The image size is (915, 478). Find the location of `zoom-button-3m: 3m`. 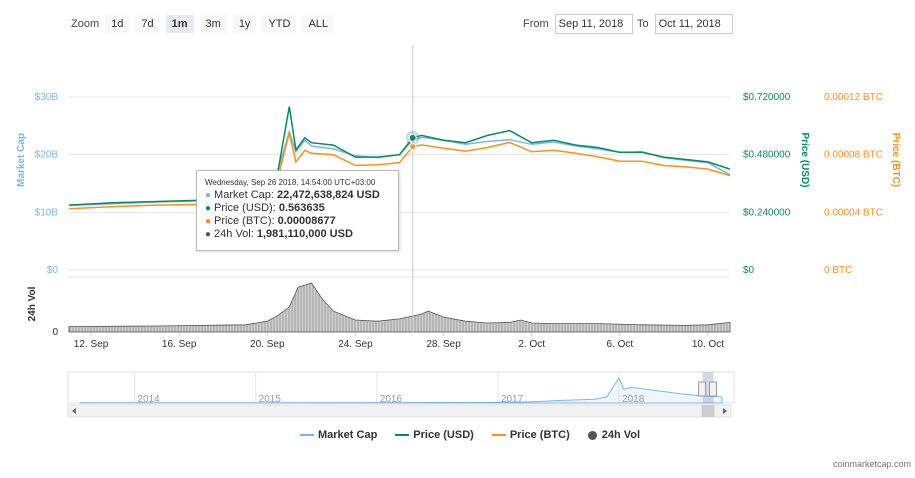

zoom-button-3m: 3m is located at coordinates (213, 24).